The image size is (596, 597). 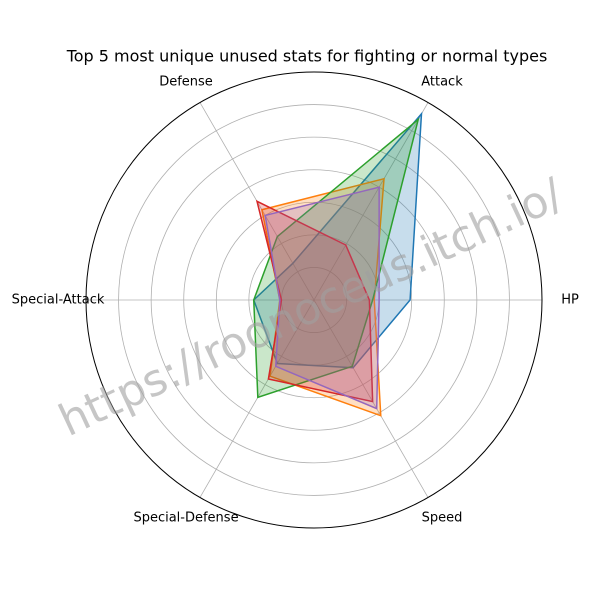 What do you see at coordinates (185, 518) in the screenshot?
I see `category-label: Special-Defense` at bounding box center [185, 518].